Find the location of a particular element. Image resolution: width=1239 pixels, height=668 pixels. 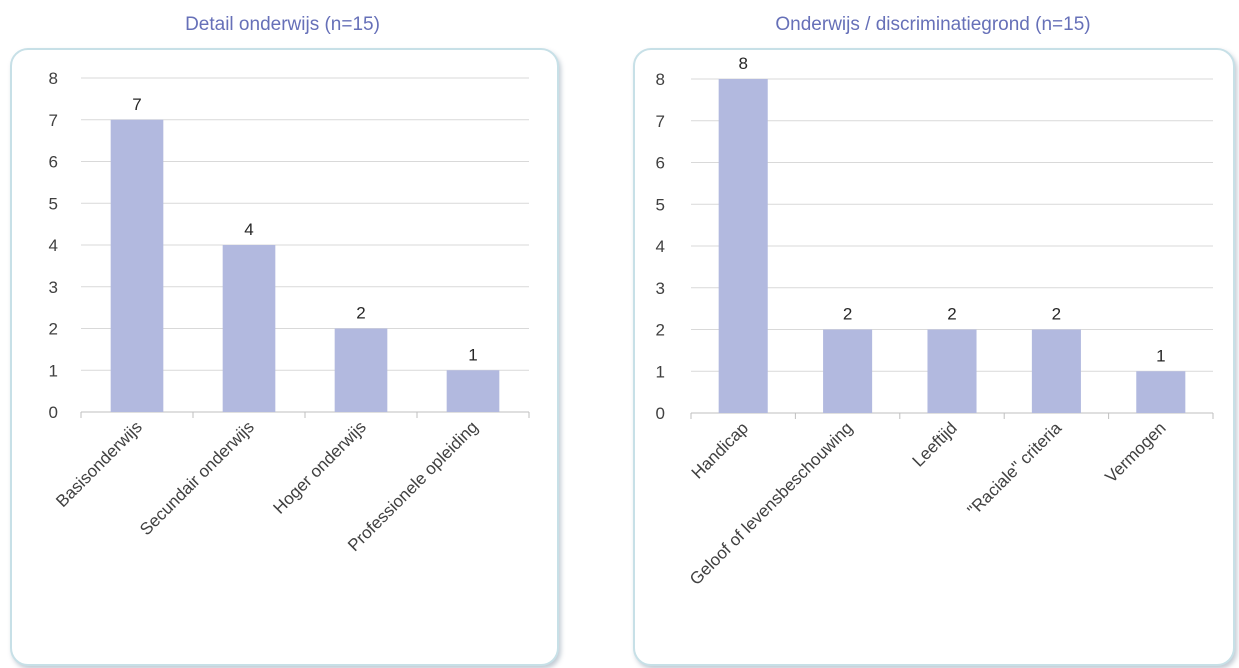

category-label-handicap: Handicap is located at coordinates (720, 450).